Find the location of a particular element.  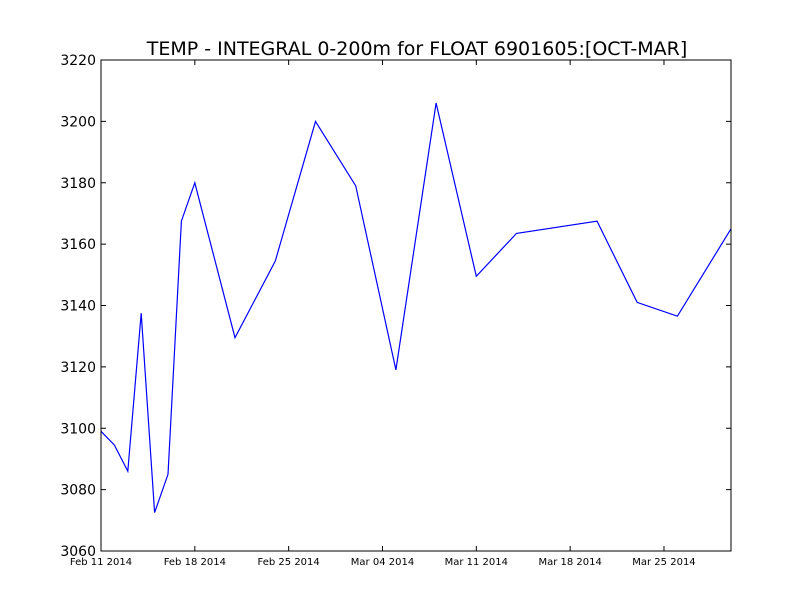

y-tick-label: 3120 is located at coordinates (78, 368).